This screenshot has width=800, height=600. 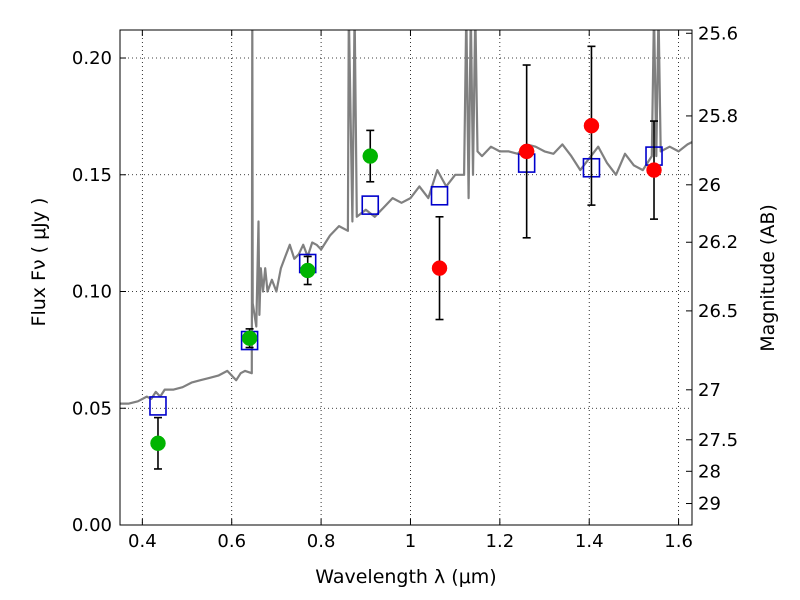 I want to click on y-axis-title: Flux Fν ( μJy ), so click(x=39, y=262).